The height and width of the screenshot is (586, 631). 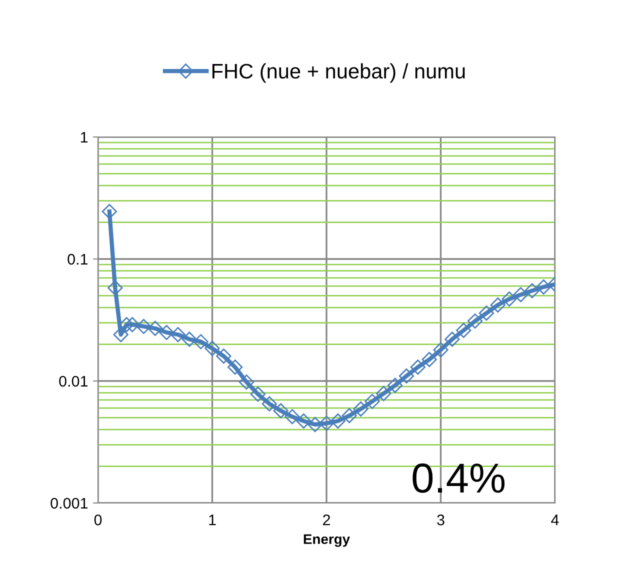 I want to click on x-tick-label: 3, so click(x=440, y=520).